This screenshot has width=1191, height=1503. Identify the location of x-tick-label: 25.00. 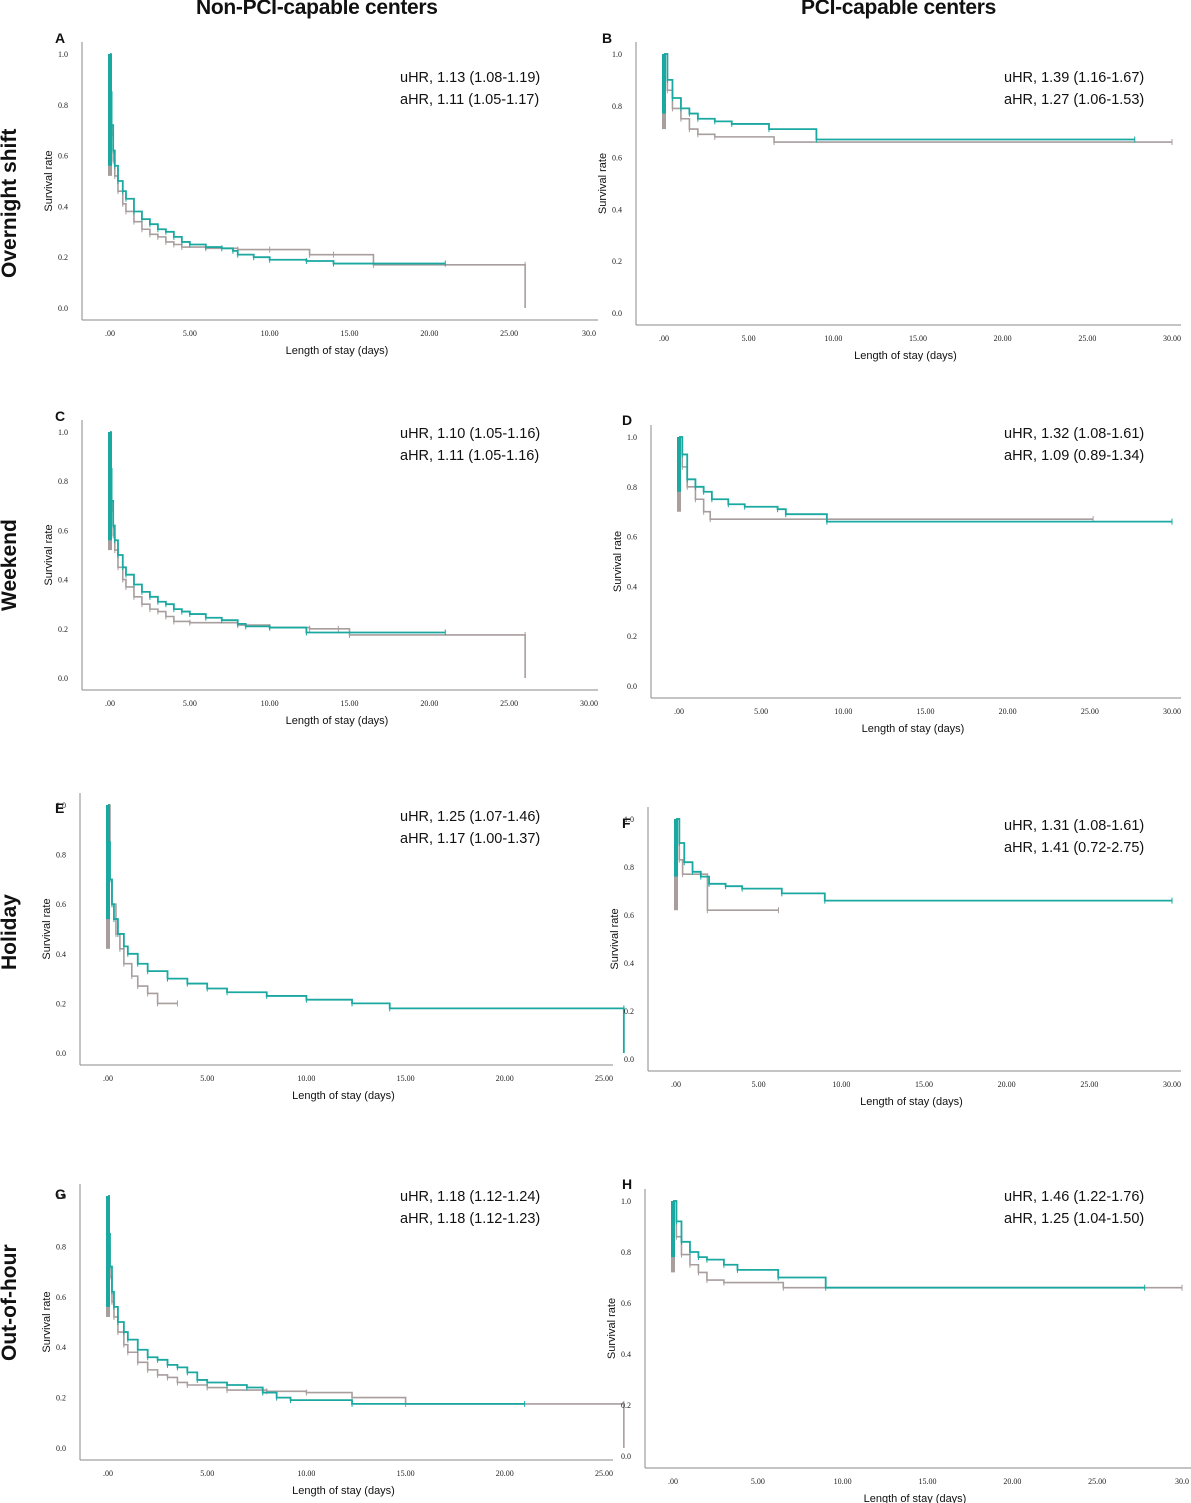
(1089, 1084).